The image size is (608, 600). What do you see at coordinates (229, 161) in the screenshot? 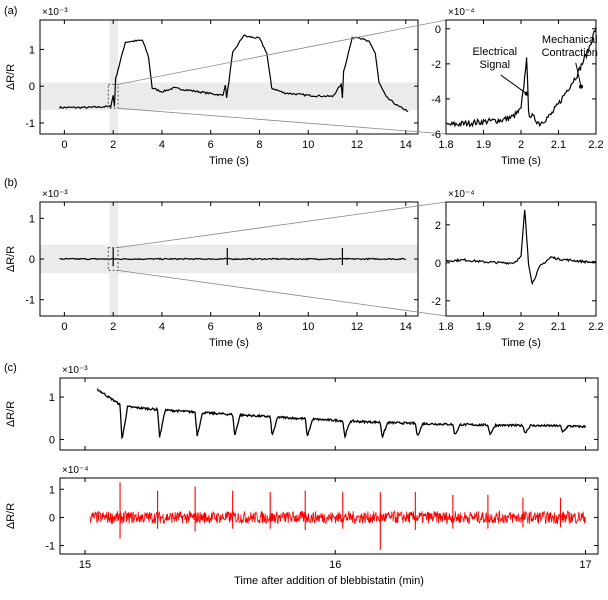
I see `a_main-xlabel: Time (s)` at bounding box center [229, 161].